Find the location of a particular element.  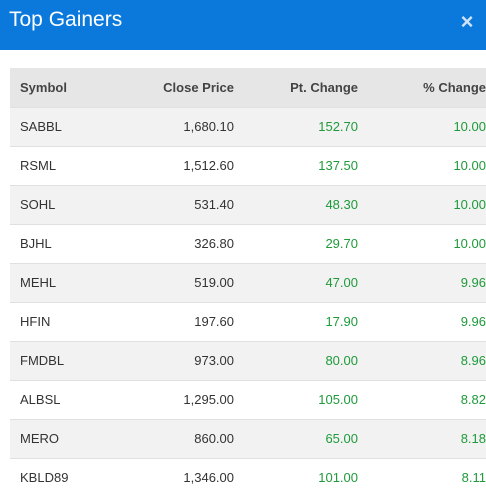

close-price-cell: 860.00 is located at coordinates (214, 438).